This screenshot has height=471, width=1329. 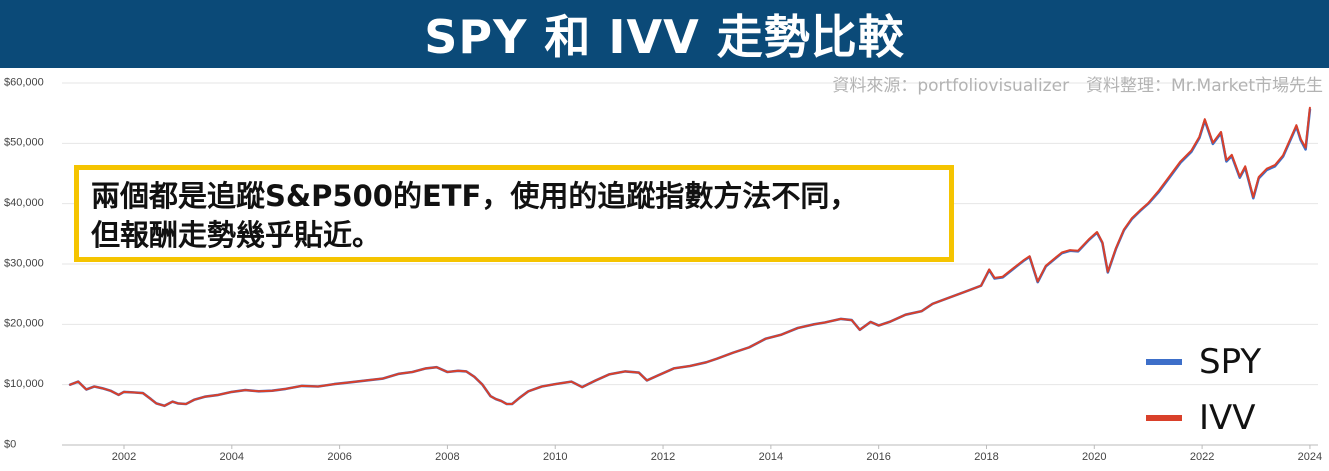 What do you see at coordinates (1202, 457) in the screenshot?
I see `x-tick-label: 2022` at bounding box center [1202, 457].